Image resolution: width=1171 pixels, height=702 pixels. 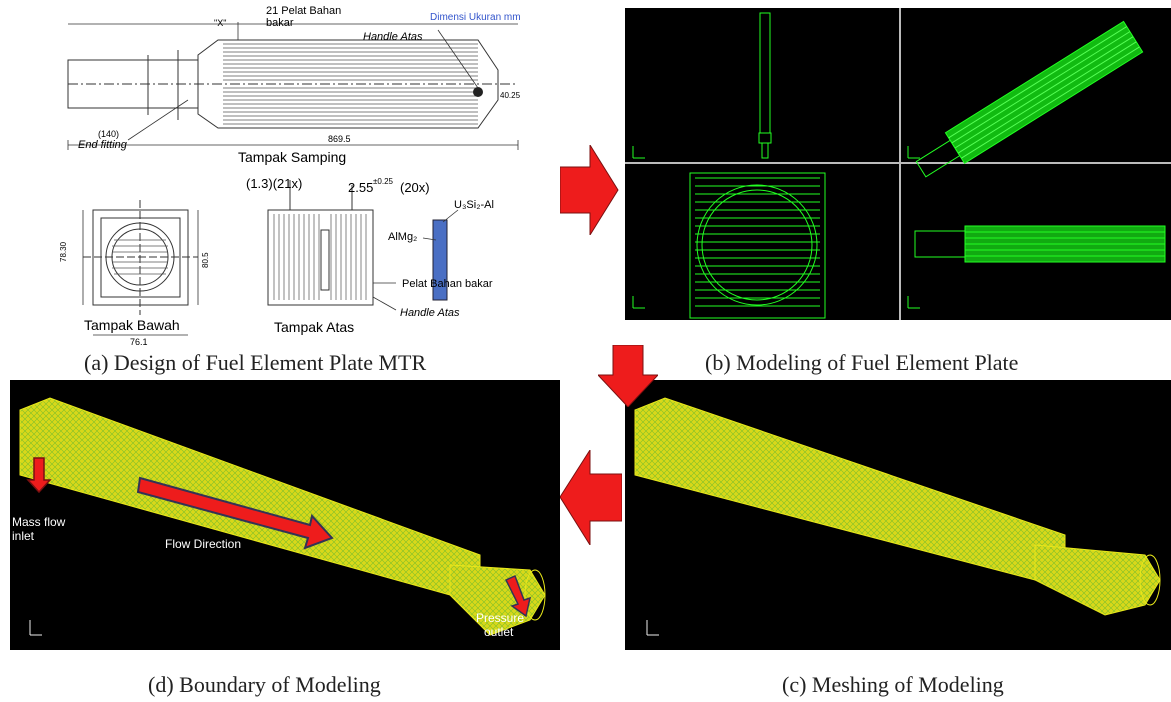 What do you see at coordinates (402, 237) in the screenshot?
I see `clad-label: AlMg₂` at bounding box center [402, 237].